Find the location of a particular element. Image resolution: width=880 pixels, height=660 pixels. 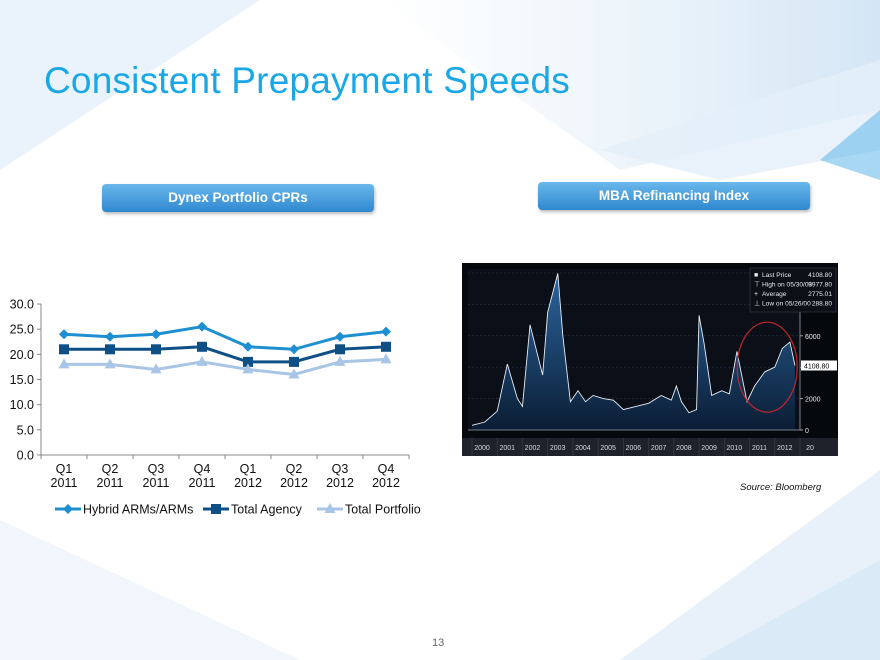

series-line-total-portfolio is located at coordinates (225, 366).